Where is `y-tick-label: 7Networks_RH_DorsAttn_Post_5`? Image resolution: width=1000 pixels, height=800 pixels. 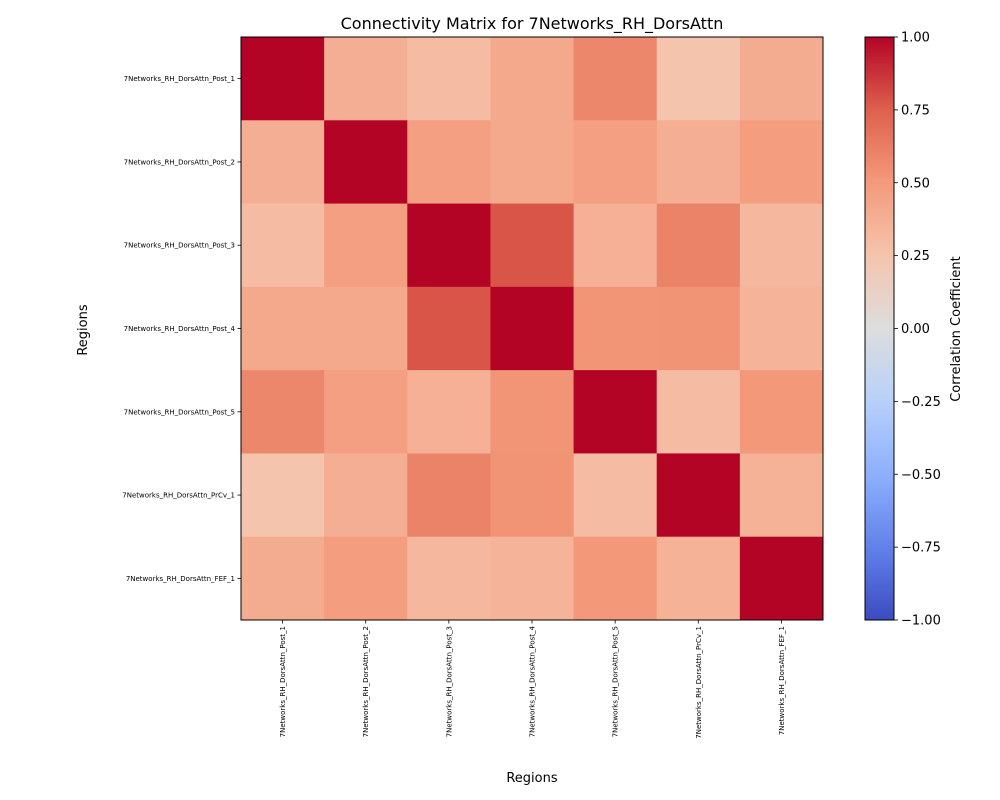 y-tick-label: 7Networks_RH_DorsAttn_Post_5 is located at coordinates (179, 412).